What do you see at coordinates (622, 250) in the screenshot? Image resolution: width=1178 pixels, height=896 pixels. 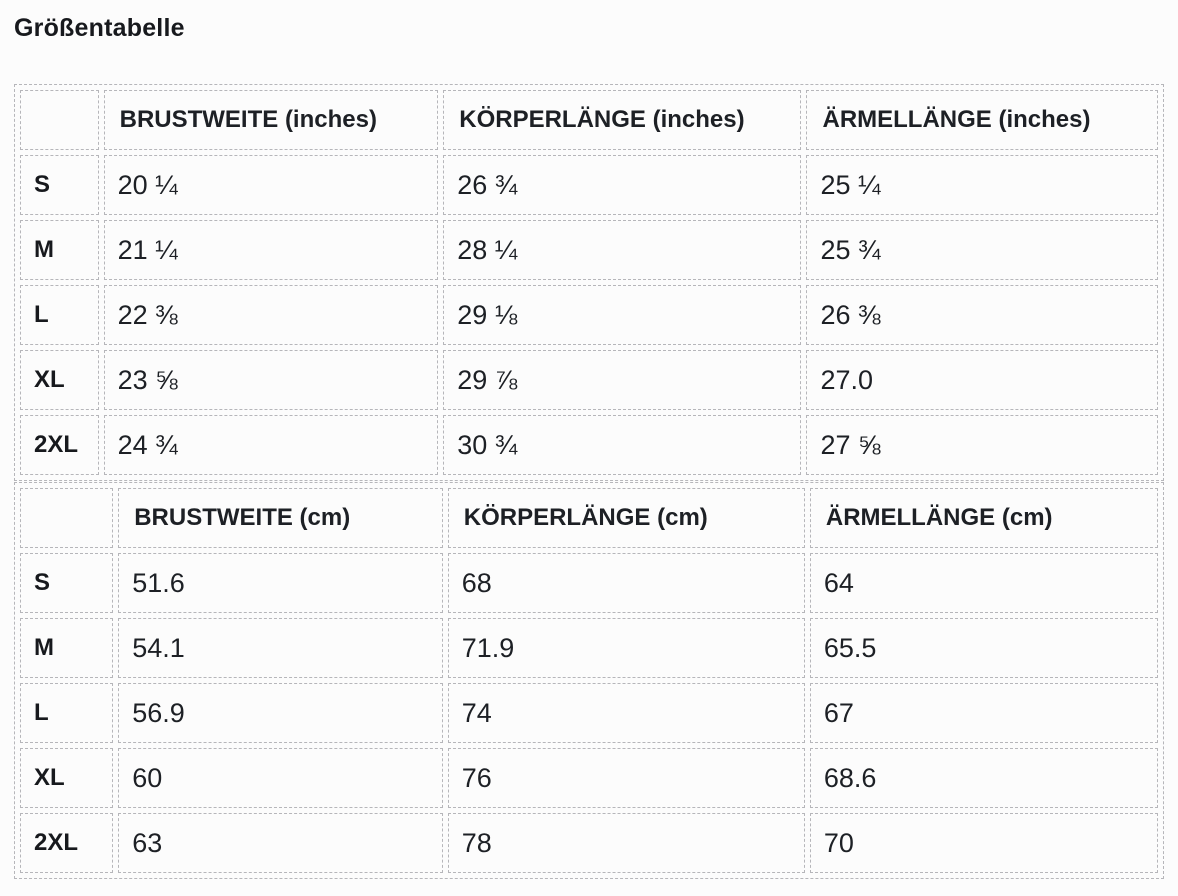 I see `measurement-value: 28 ¼` at bounding box center [622, 250].